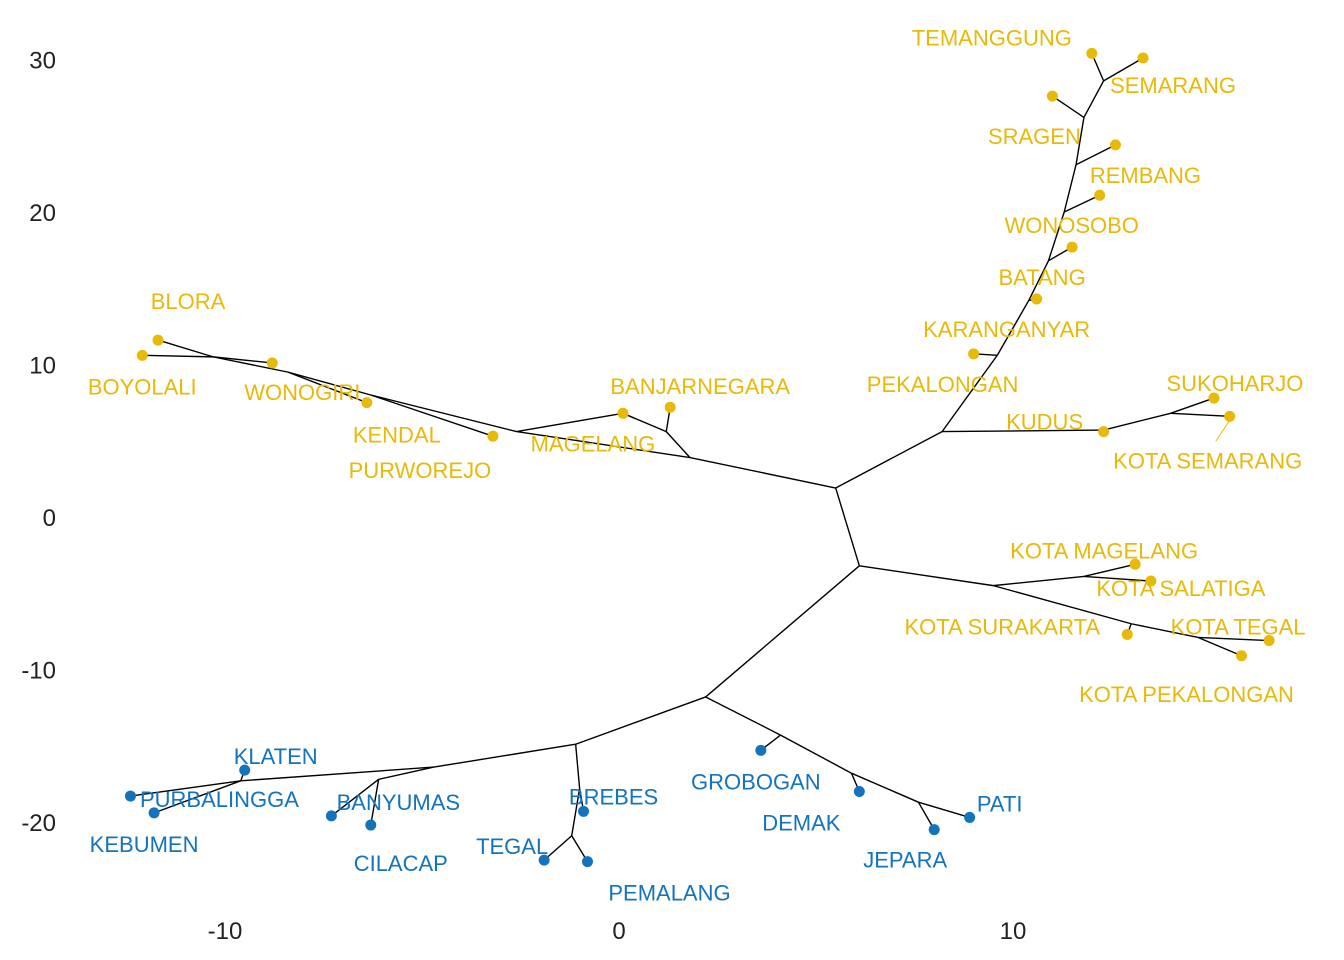  What do you see at coordinates (401, 863) in the screenshot?
I see `leaf-label-cilacap: CILACAP` at bounding box center [401, 863].